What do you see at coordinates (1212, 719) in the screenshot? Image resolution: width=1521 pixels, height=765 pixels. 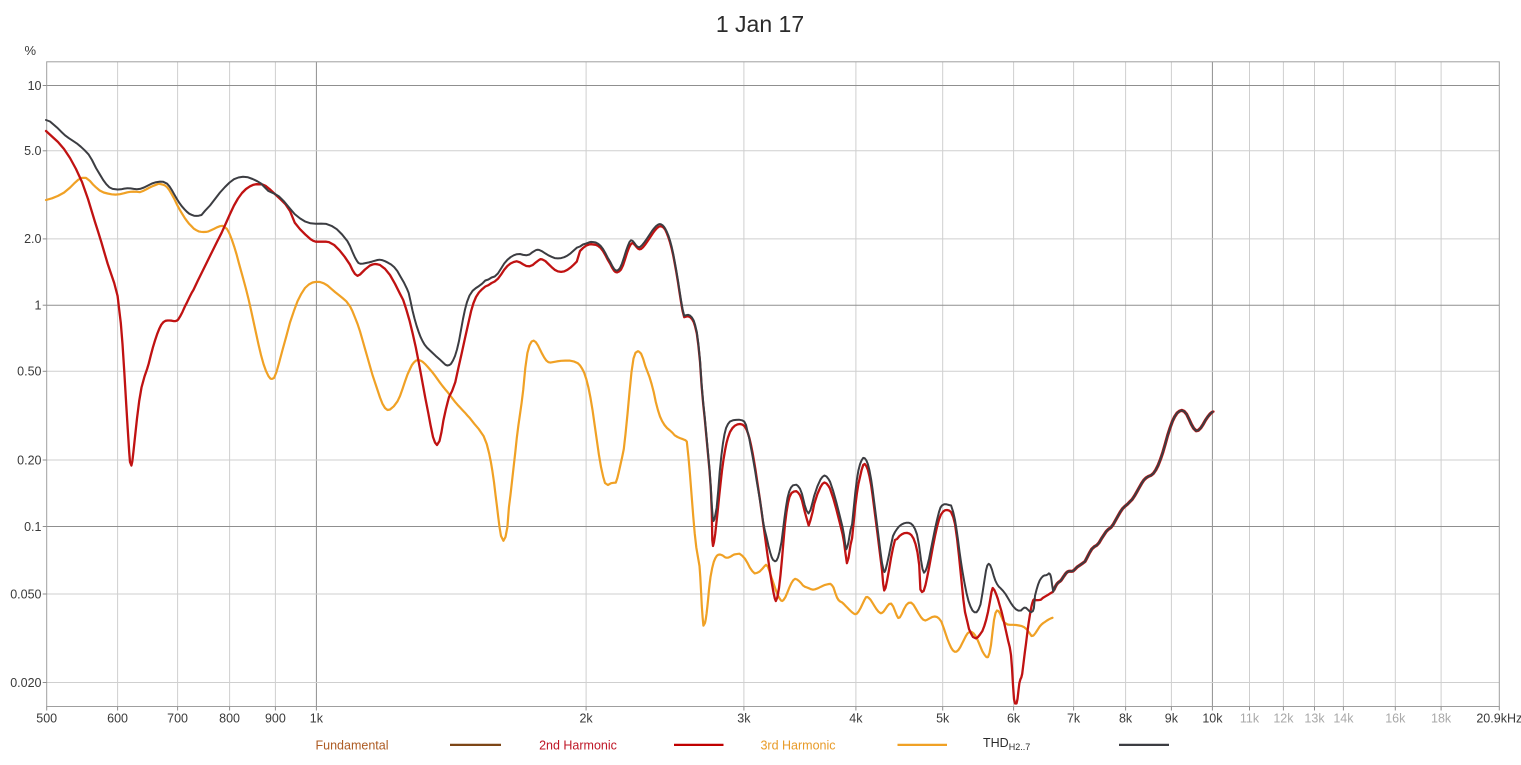 I see `svg-text: 10k` at bounding box center [1212, 719].